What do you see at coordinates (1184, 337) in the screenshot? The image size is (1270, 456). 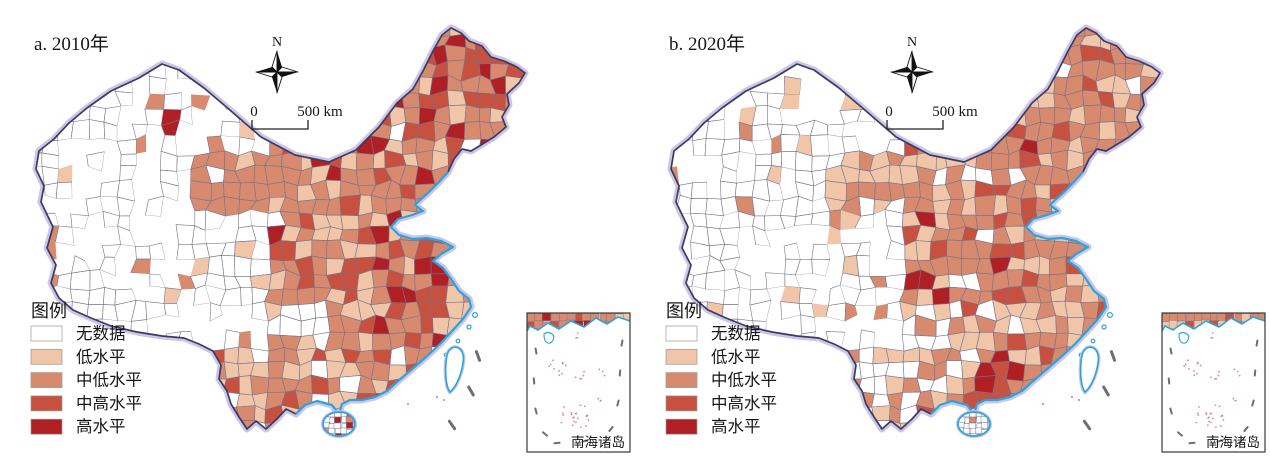 I see `inset-hainan` at bounding box center [1184, 337].